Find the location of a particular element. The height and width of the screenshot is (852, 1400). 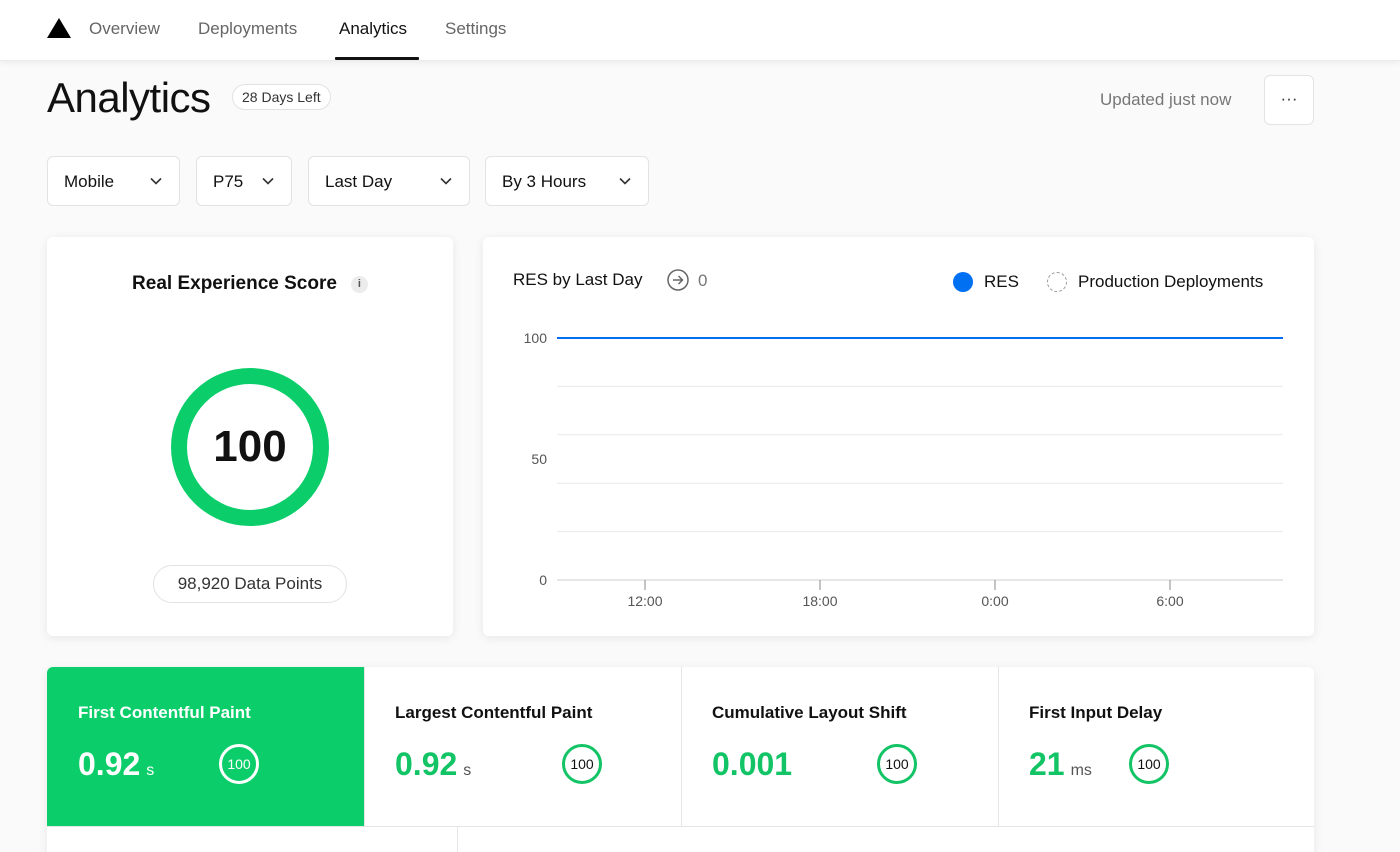

legend-deployments-swatch is located at coordinates (1057, 282).